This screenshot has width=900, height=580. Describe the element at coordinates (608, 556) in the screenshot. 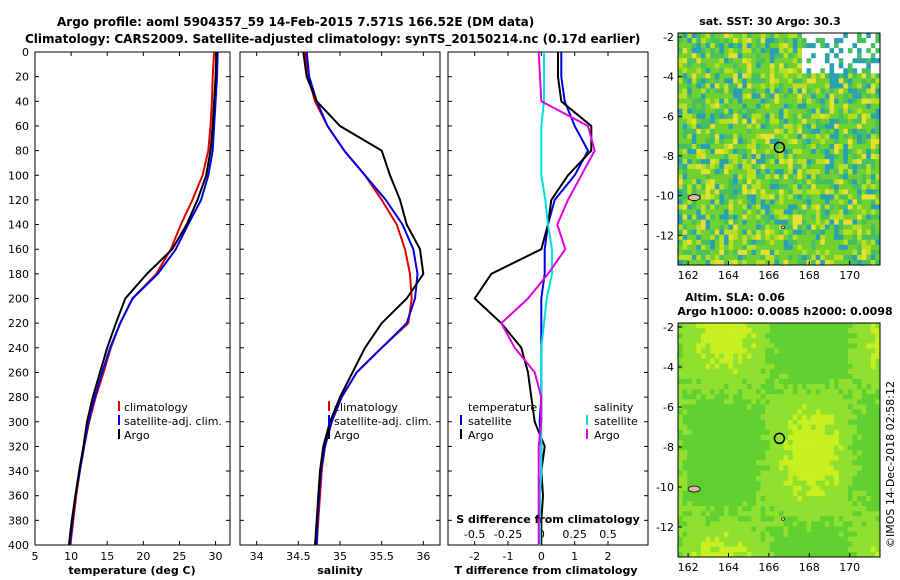

I see `x-tick-label: 2` at that location.